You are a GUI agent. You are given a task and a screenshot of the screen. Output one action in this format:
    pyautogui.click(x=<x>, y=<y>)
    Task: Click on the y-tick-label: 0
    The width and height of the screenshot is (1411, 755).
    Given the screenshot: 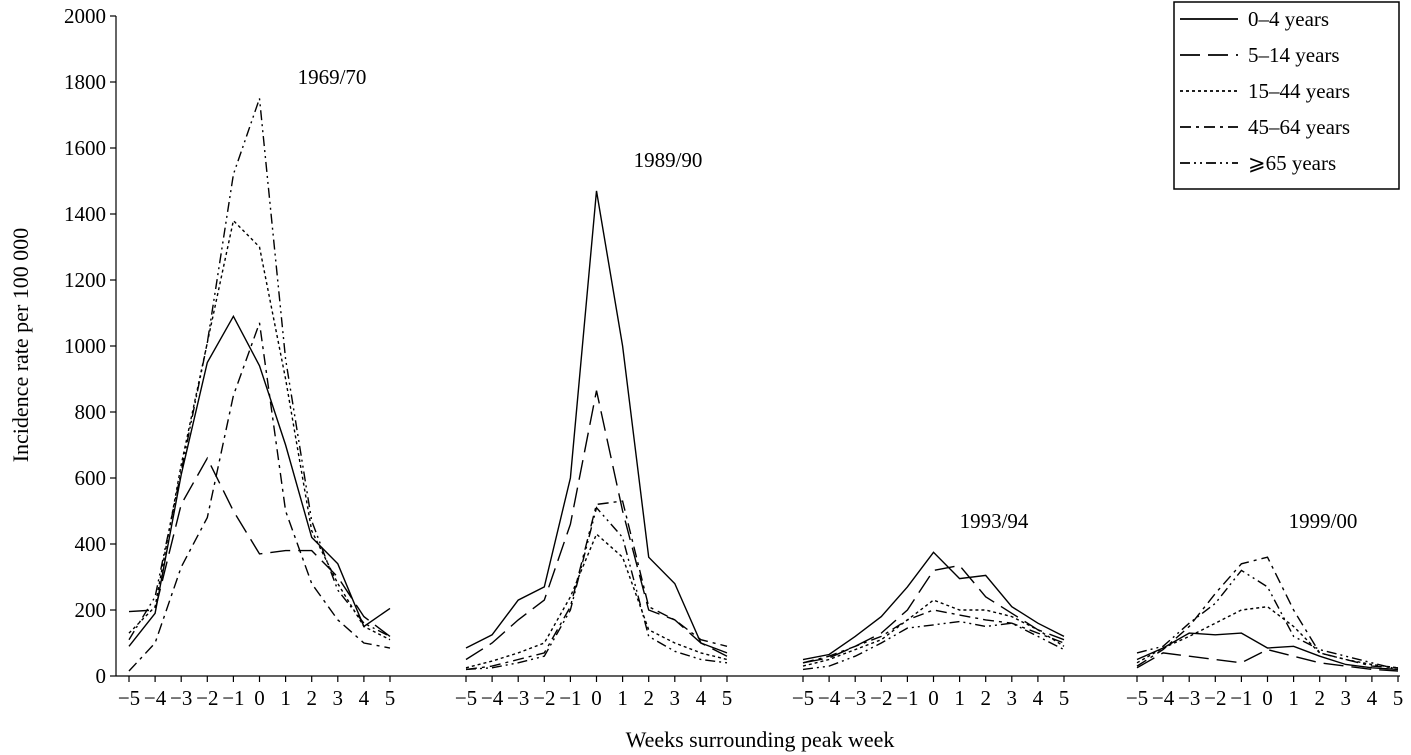 What is the action you would take?
    pyautogui.click(x=101, y=676)
    